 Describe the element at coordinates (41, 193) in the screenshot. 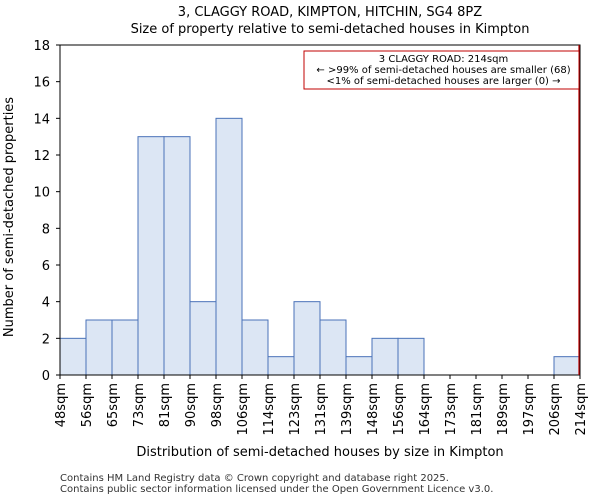

I see `y-tick-label: 10` at that location.